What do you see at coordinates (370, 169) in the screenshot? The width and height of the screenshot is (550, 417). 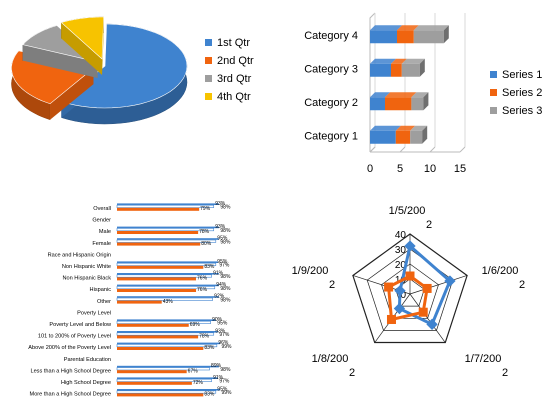 I see `x-tick-label: 0` at bounding box center [370, 169].